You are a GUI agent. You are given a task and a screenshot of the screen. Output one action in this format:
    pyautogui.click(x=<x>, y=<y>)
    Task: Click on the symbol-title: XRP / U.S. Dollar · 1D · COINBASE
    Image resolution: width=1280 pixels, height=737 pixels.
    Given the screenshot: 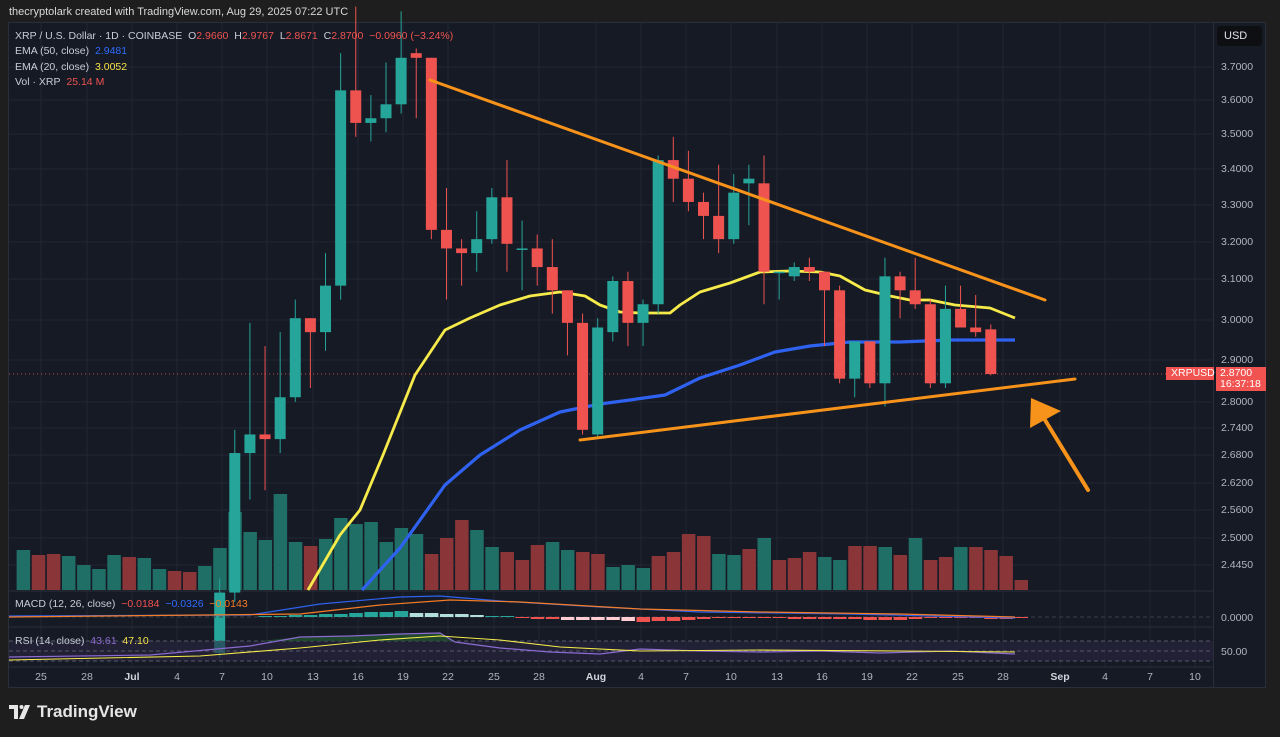 What is the action you would take?
    pyautogui.click(x=99, y=36)
    